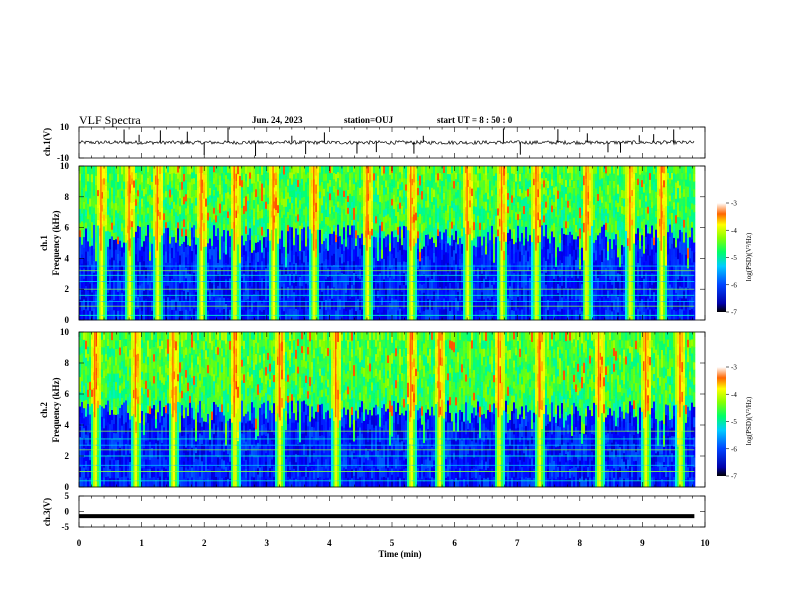 Image resolution: width=792 pixels, height=612 pixels. Describe the element at coordinates (386, 142) in the screenshot. I see `ch1-waveform-line` at that location.